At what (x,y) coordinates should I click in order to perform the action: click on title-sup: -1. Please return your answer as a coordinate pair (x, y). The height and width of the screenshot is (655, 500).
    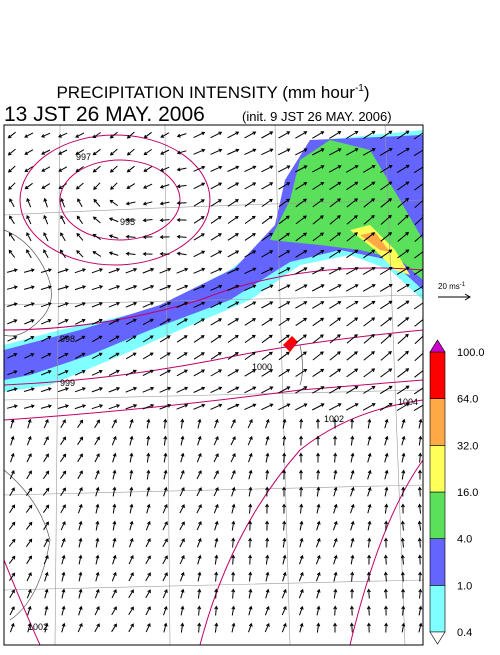
    Looking at the image, I should click on (359, 88).